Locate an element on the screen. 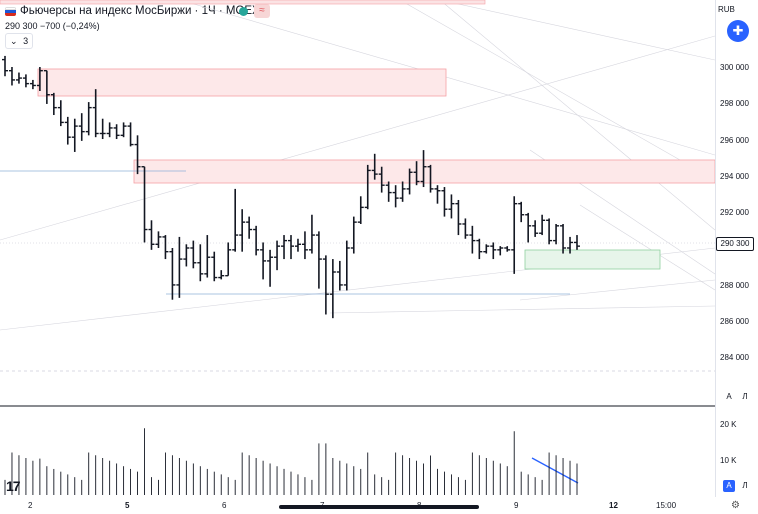  volume-bars is located at coordinates (291, 461).